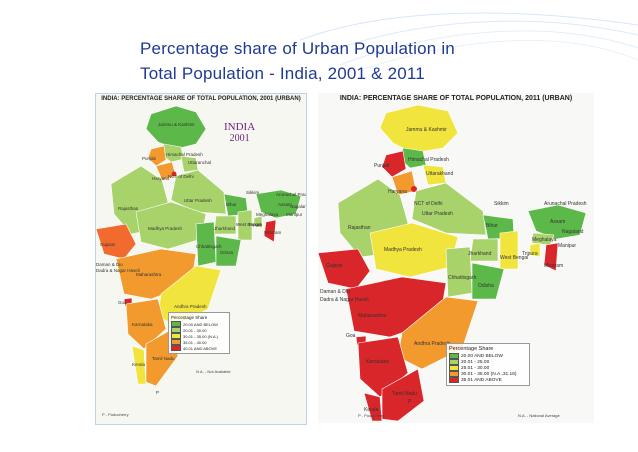  Describe the element at coordinates (535, 250) in the screenshot. I see `region-tripura` at that location.